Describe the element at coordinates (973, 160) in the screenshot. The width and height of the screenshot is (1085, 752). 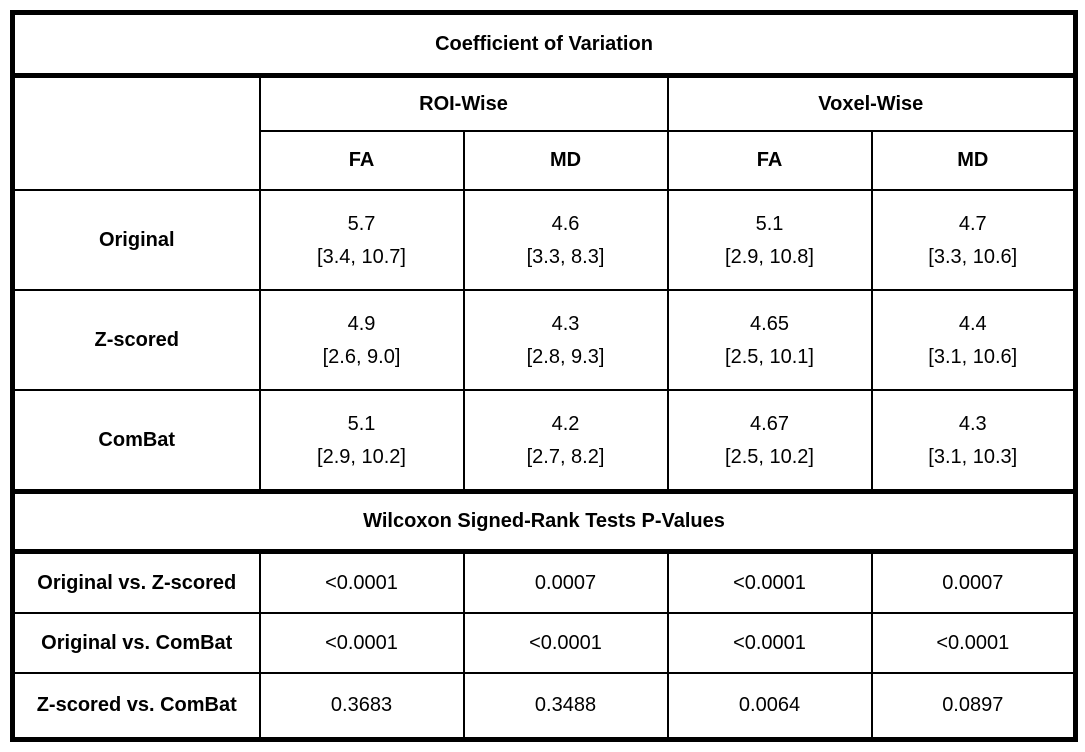
I see `col-header-voxel-md: MD` at that location.